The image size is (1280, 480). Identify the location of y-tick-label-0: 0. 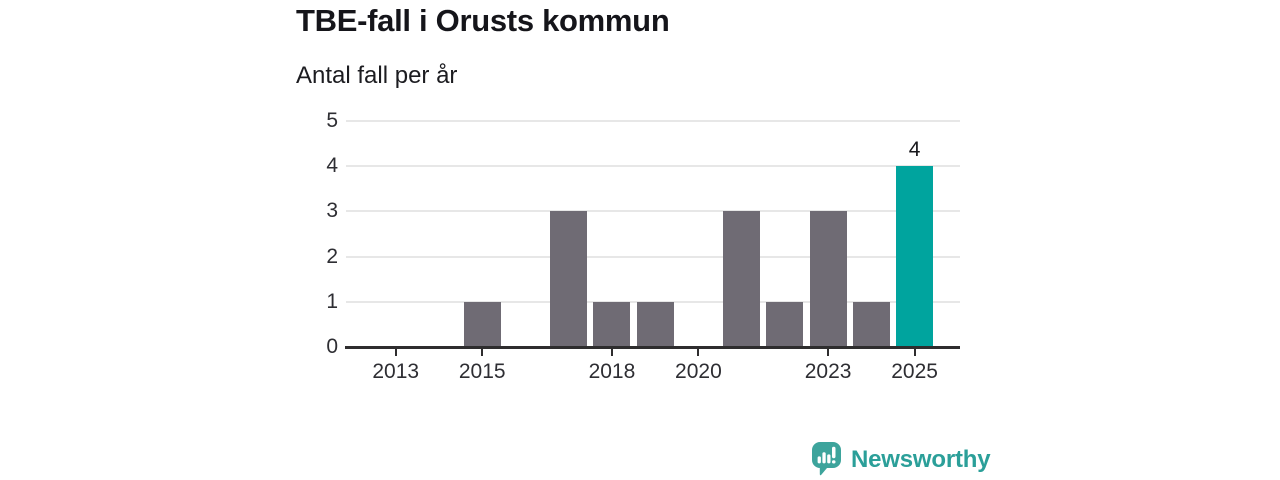
(332, 346).